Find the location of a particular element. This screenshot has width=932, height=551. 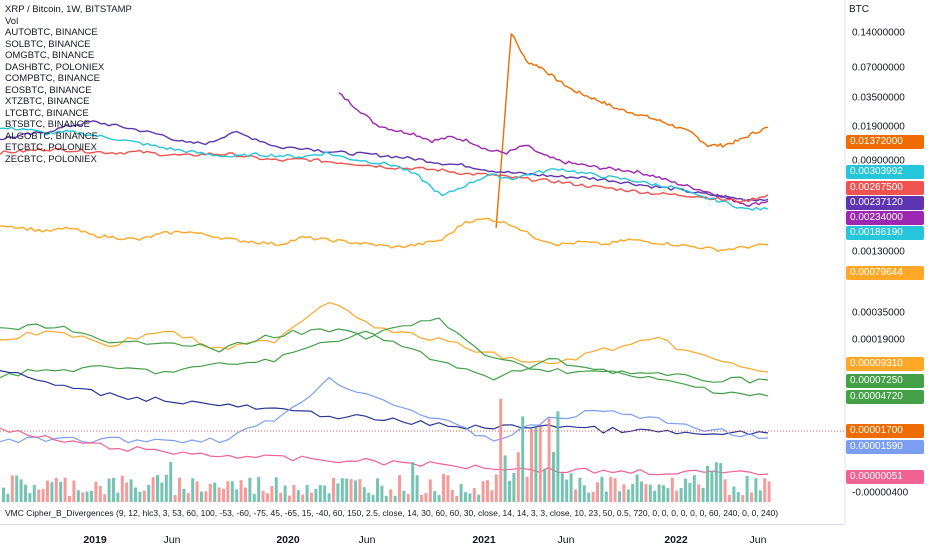

y-tick-label: -0.00000400 is located at coordinates (880, 493).